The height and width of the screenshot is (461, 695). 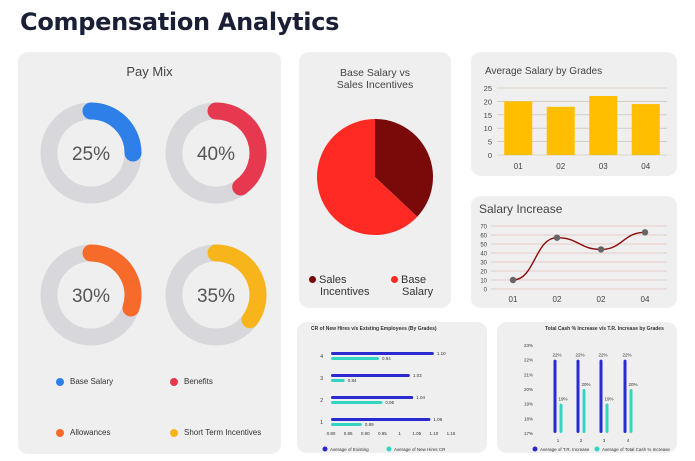 I want to click on data-label: 0.84, so click(x=352, y=380).